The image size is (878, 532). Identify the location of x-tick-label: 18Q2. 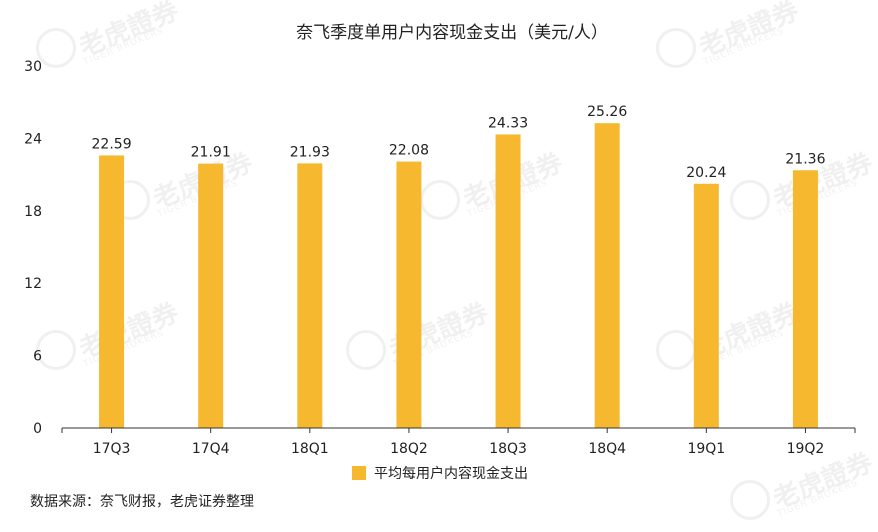
(409, 449).